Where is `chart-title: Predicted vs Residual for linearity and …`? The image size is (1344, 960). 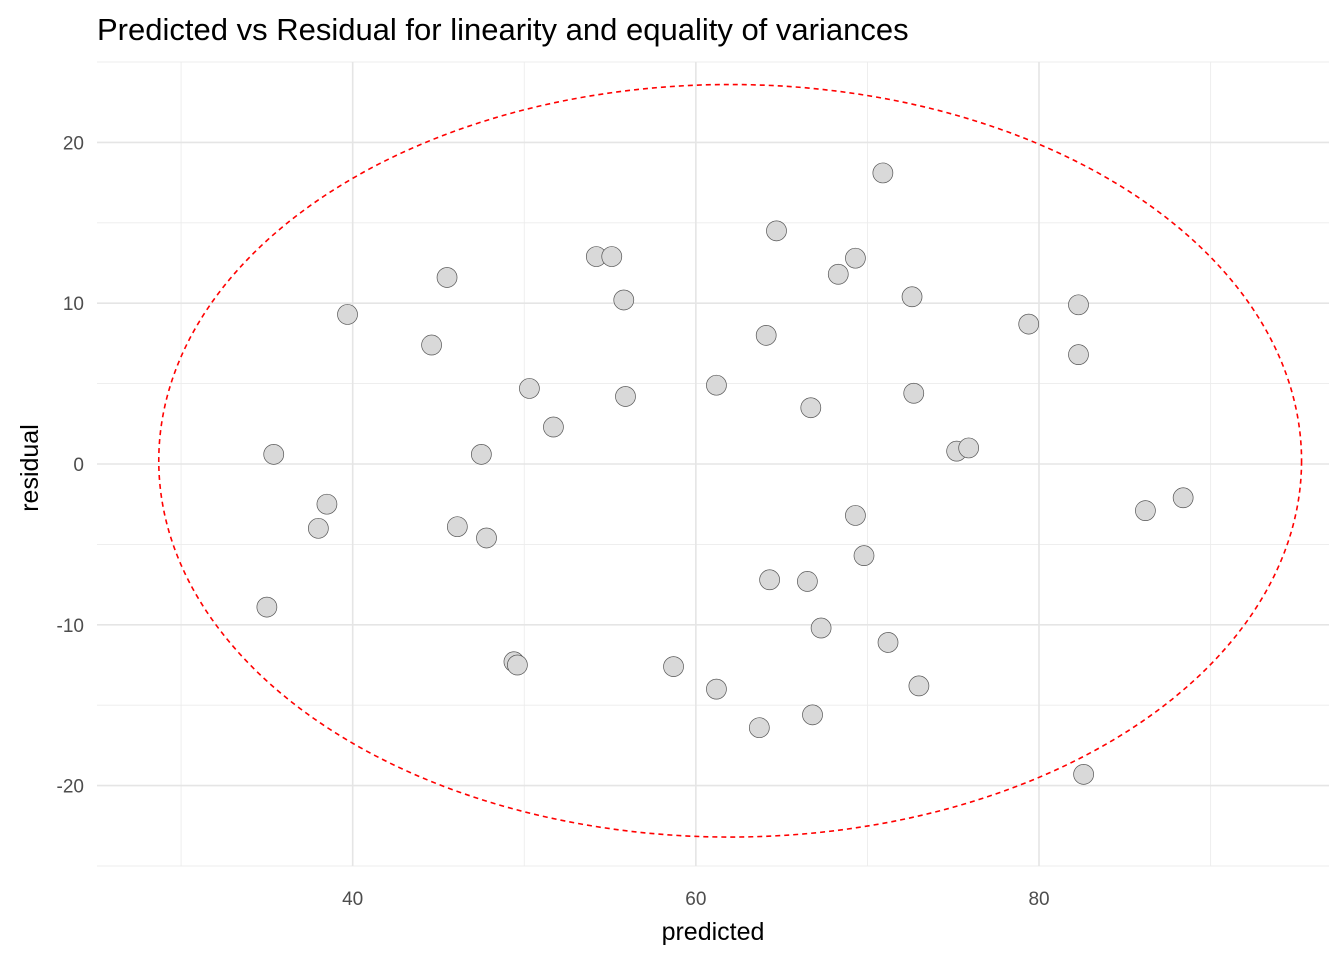
chart-title: Predicted vs Residual for linearity and … is located at coordinates (503, 29).